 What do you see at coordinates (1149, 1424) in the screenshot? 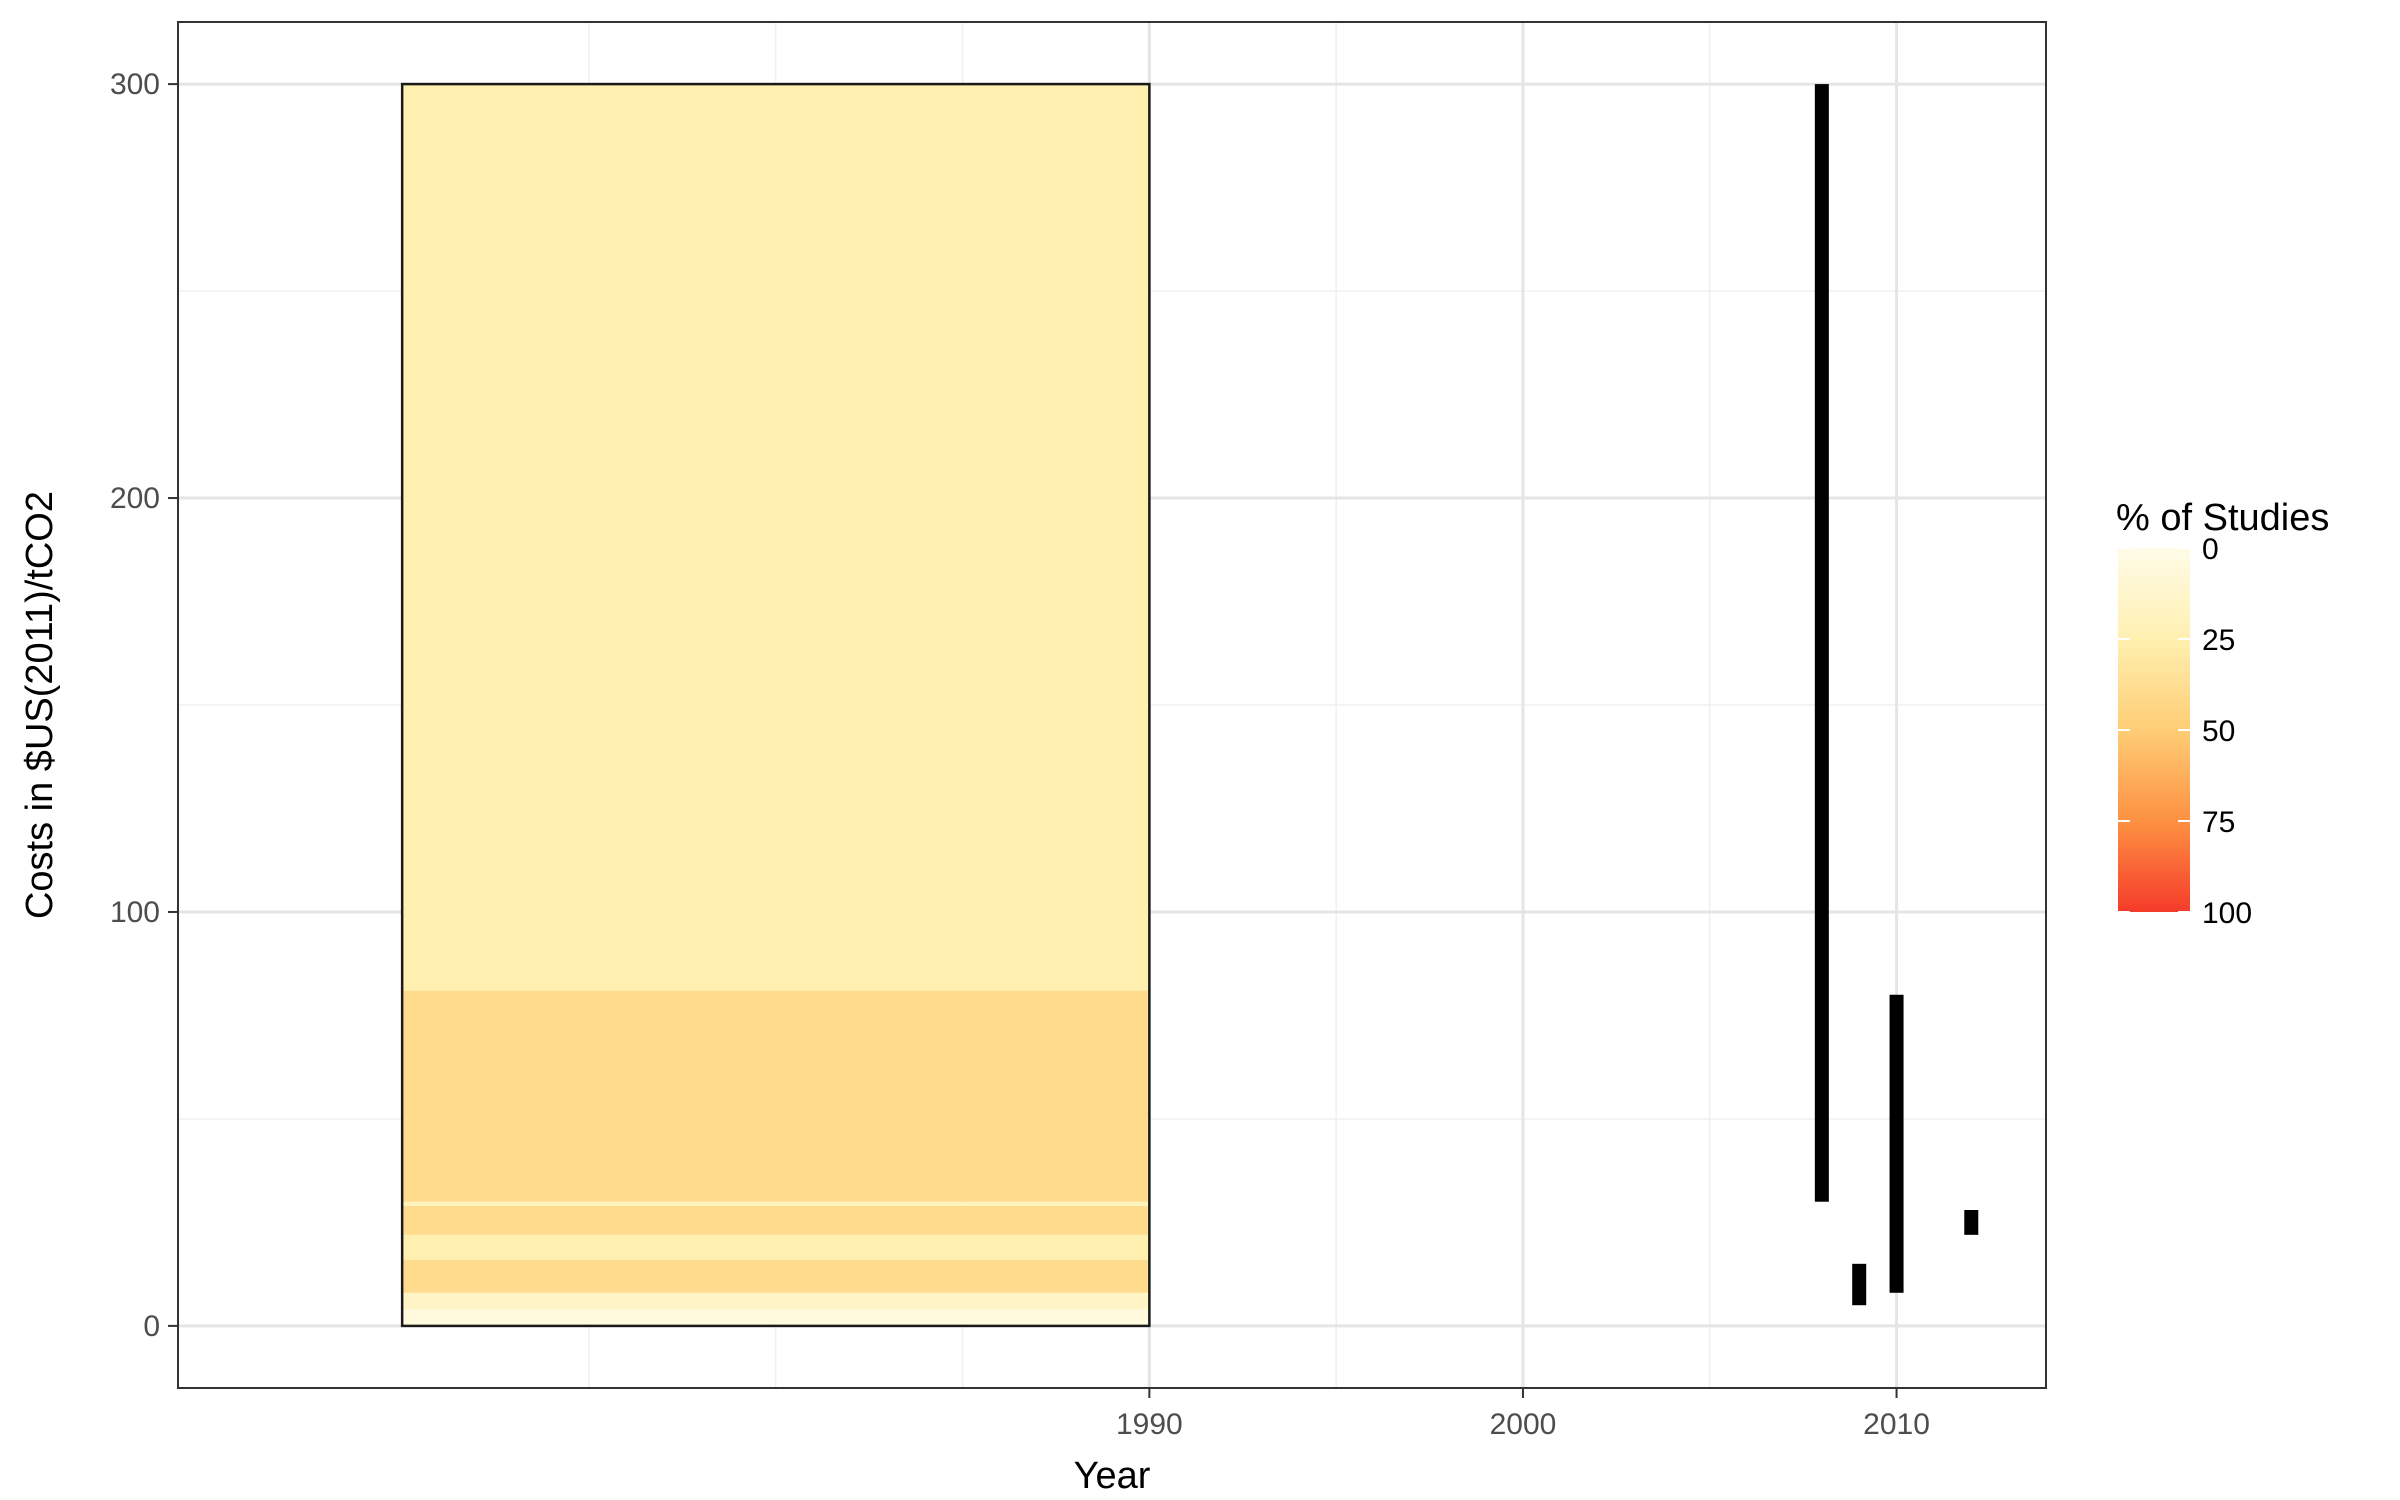
I see `x-tick-label: 1990` at bounding box center [1149, 1424].